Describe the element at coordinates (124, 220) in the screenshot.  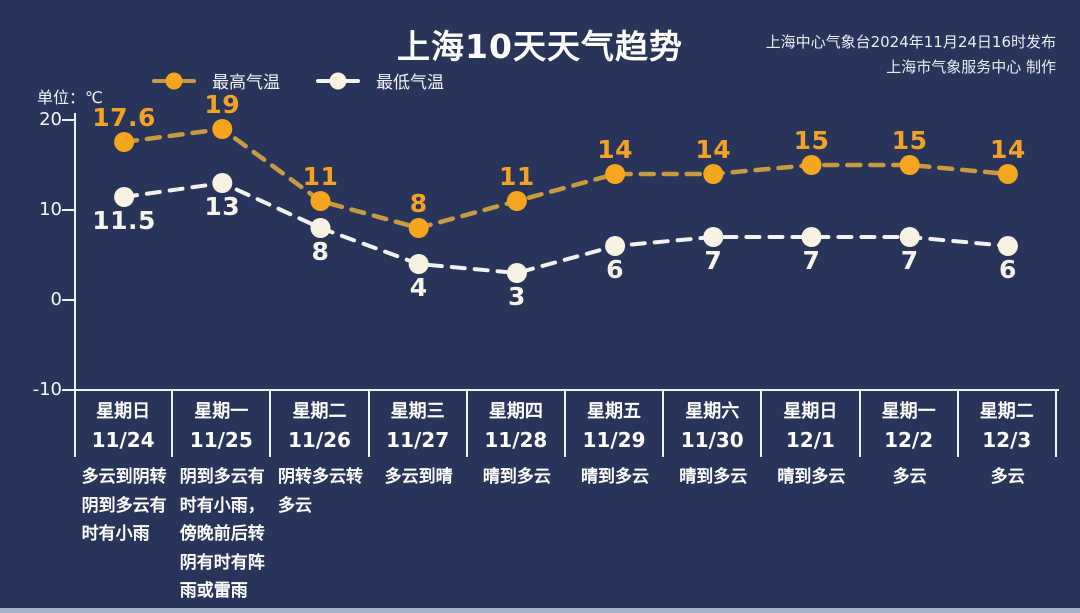
I see `low-temp-value-label: 11.5` at that location.